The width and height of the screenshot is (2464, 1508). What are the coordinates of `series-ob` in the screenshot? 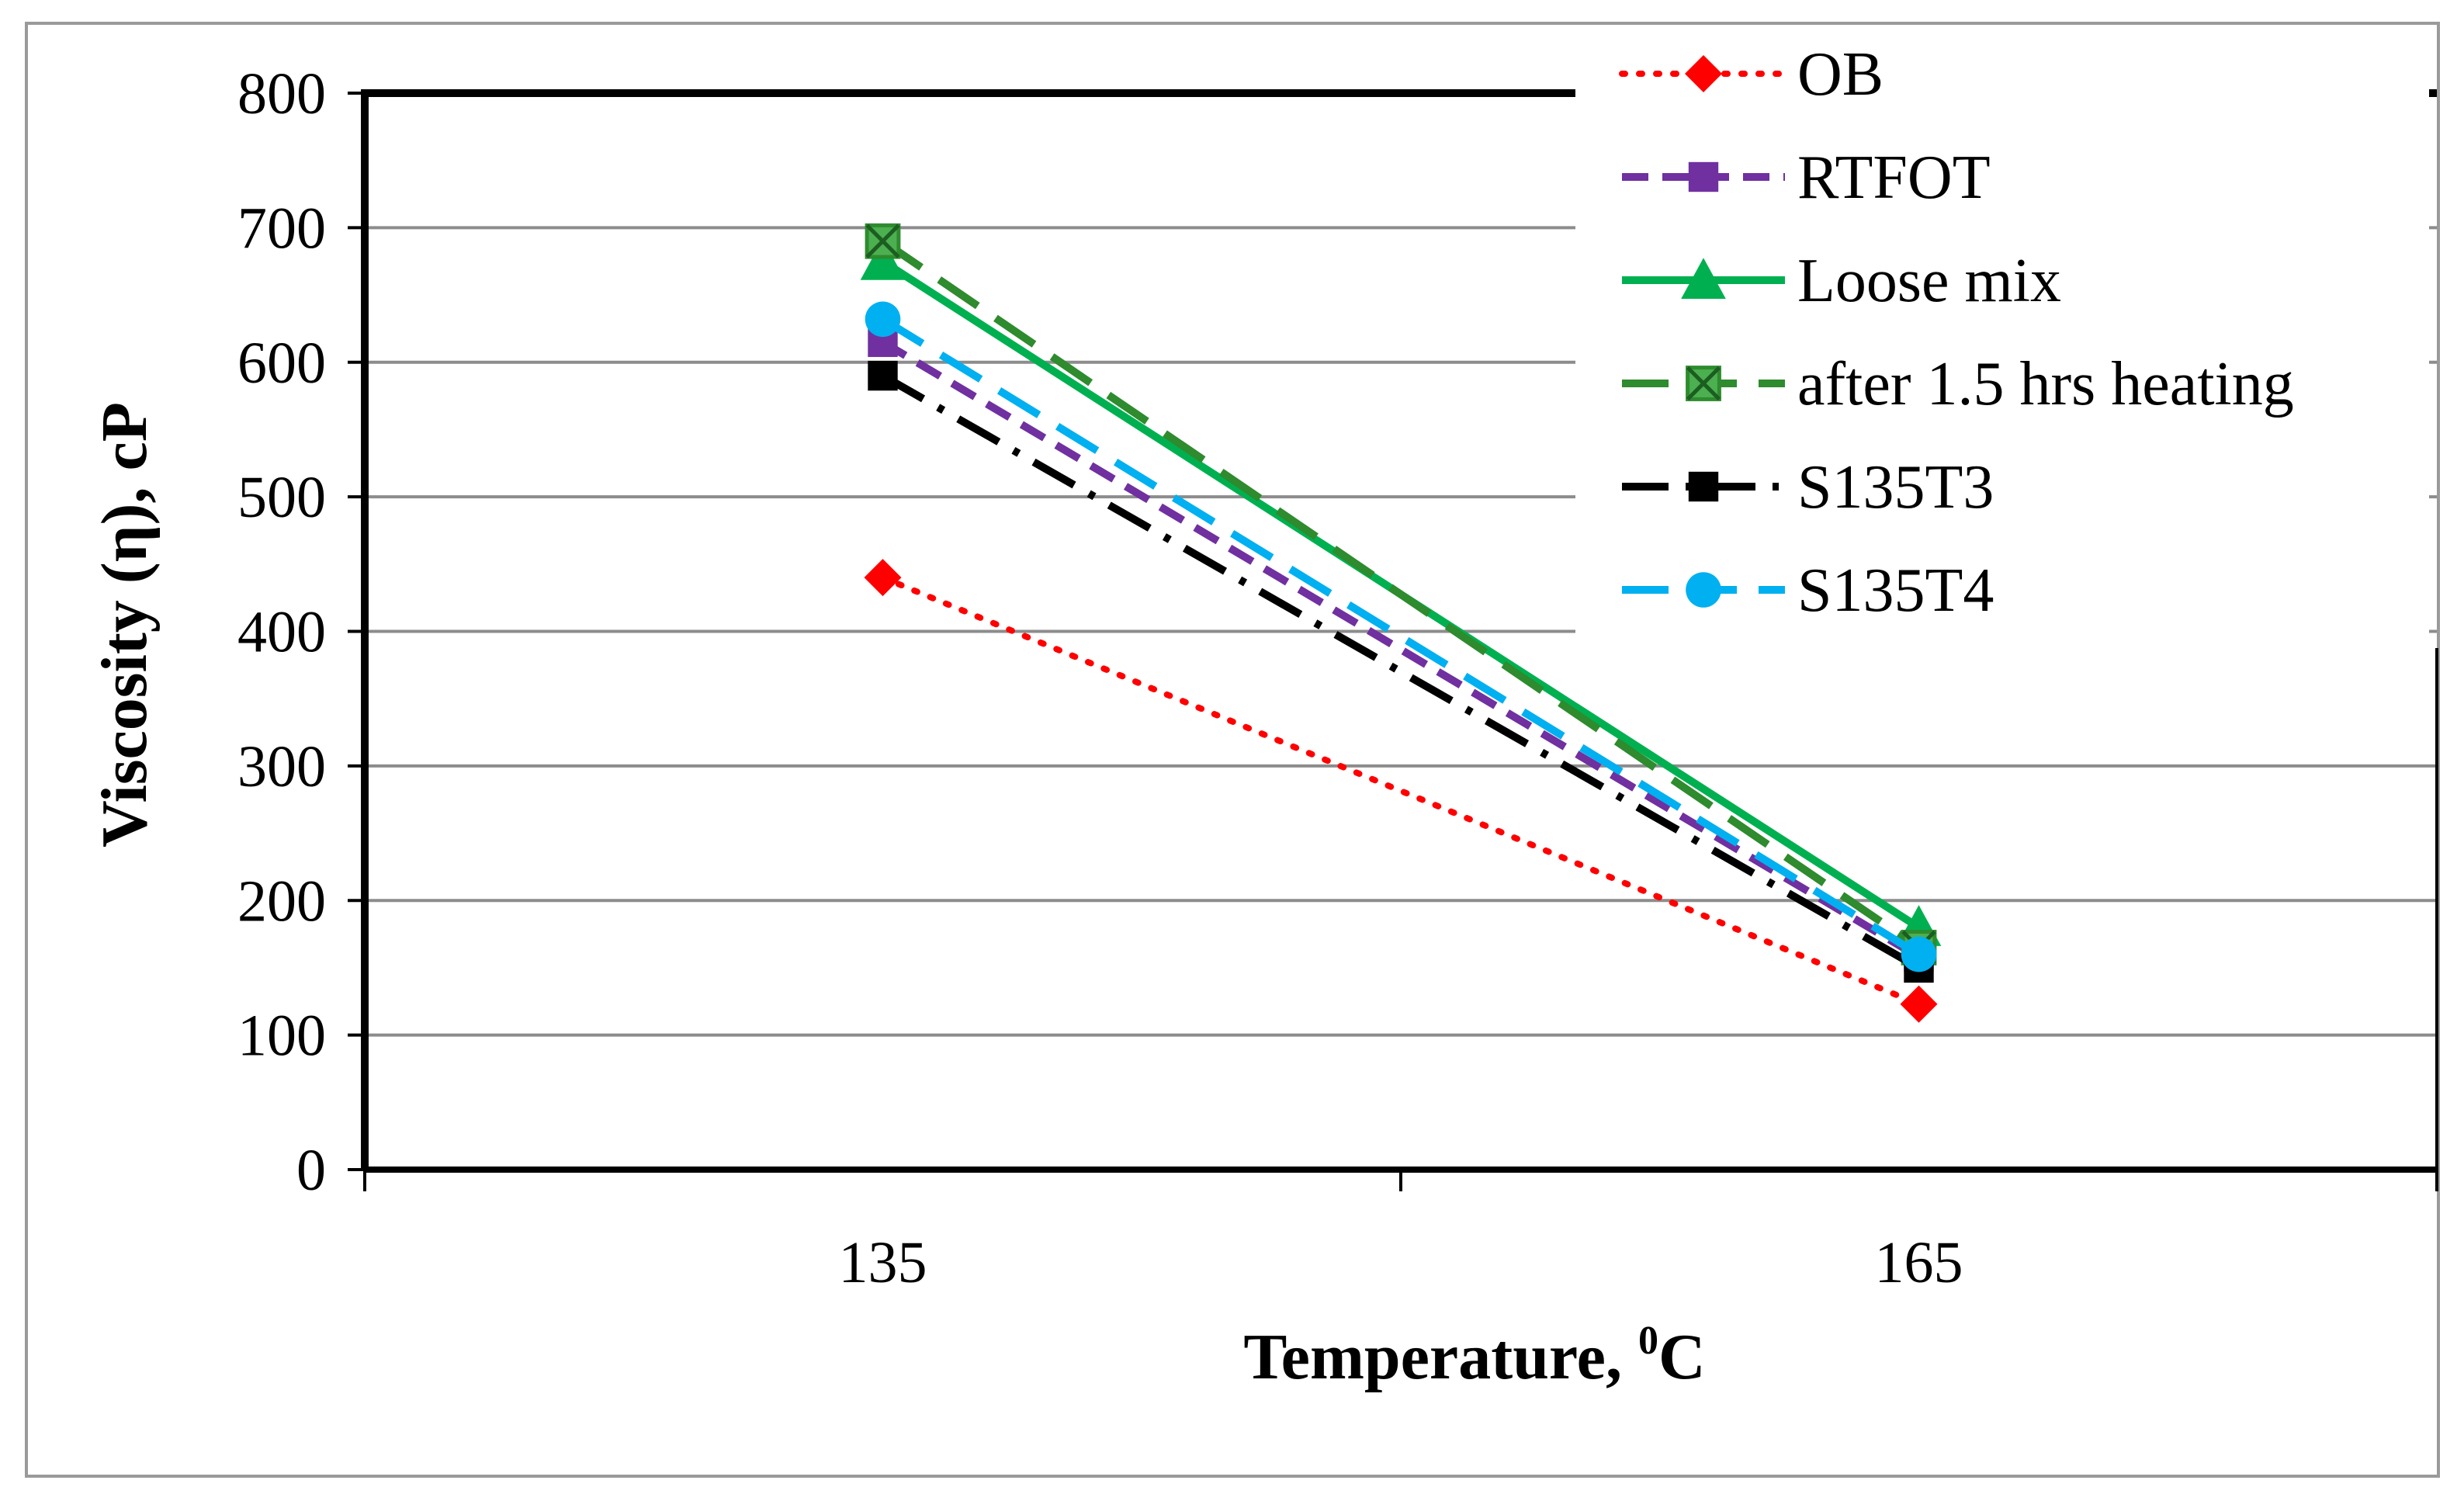 It's located at (1401, 791).